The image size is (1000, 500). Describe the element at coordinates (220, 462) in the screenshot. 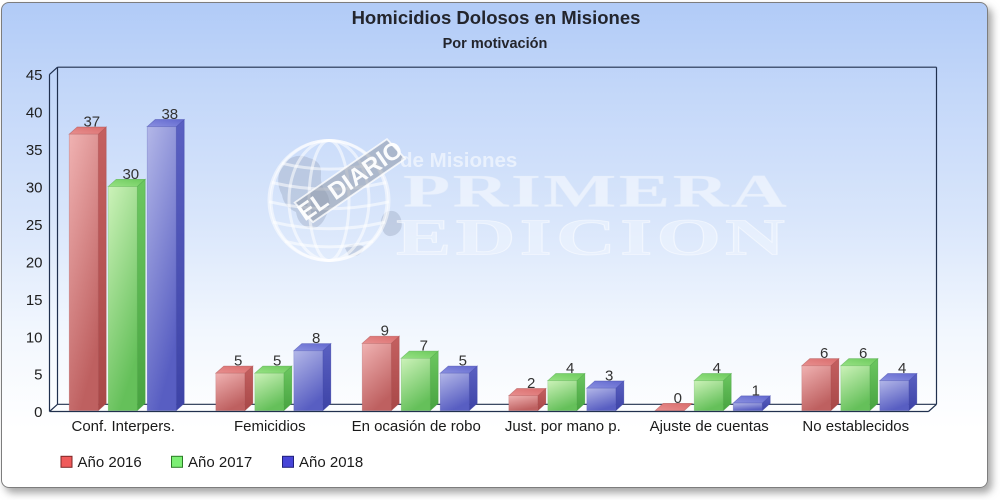

I see `svg-text: Año 2017` at that location.